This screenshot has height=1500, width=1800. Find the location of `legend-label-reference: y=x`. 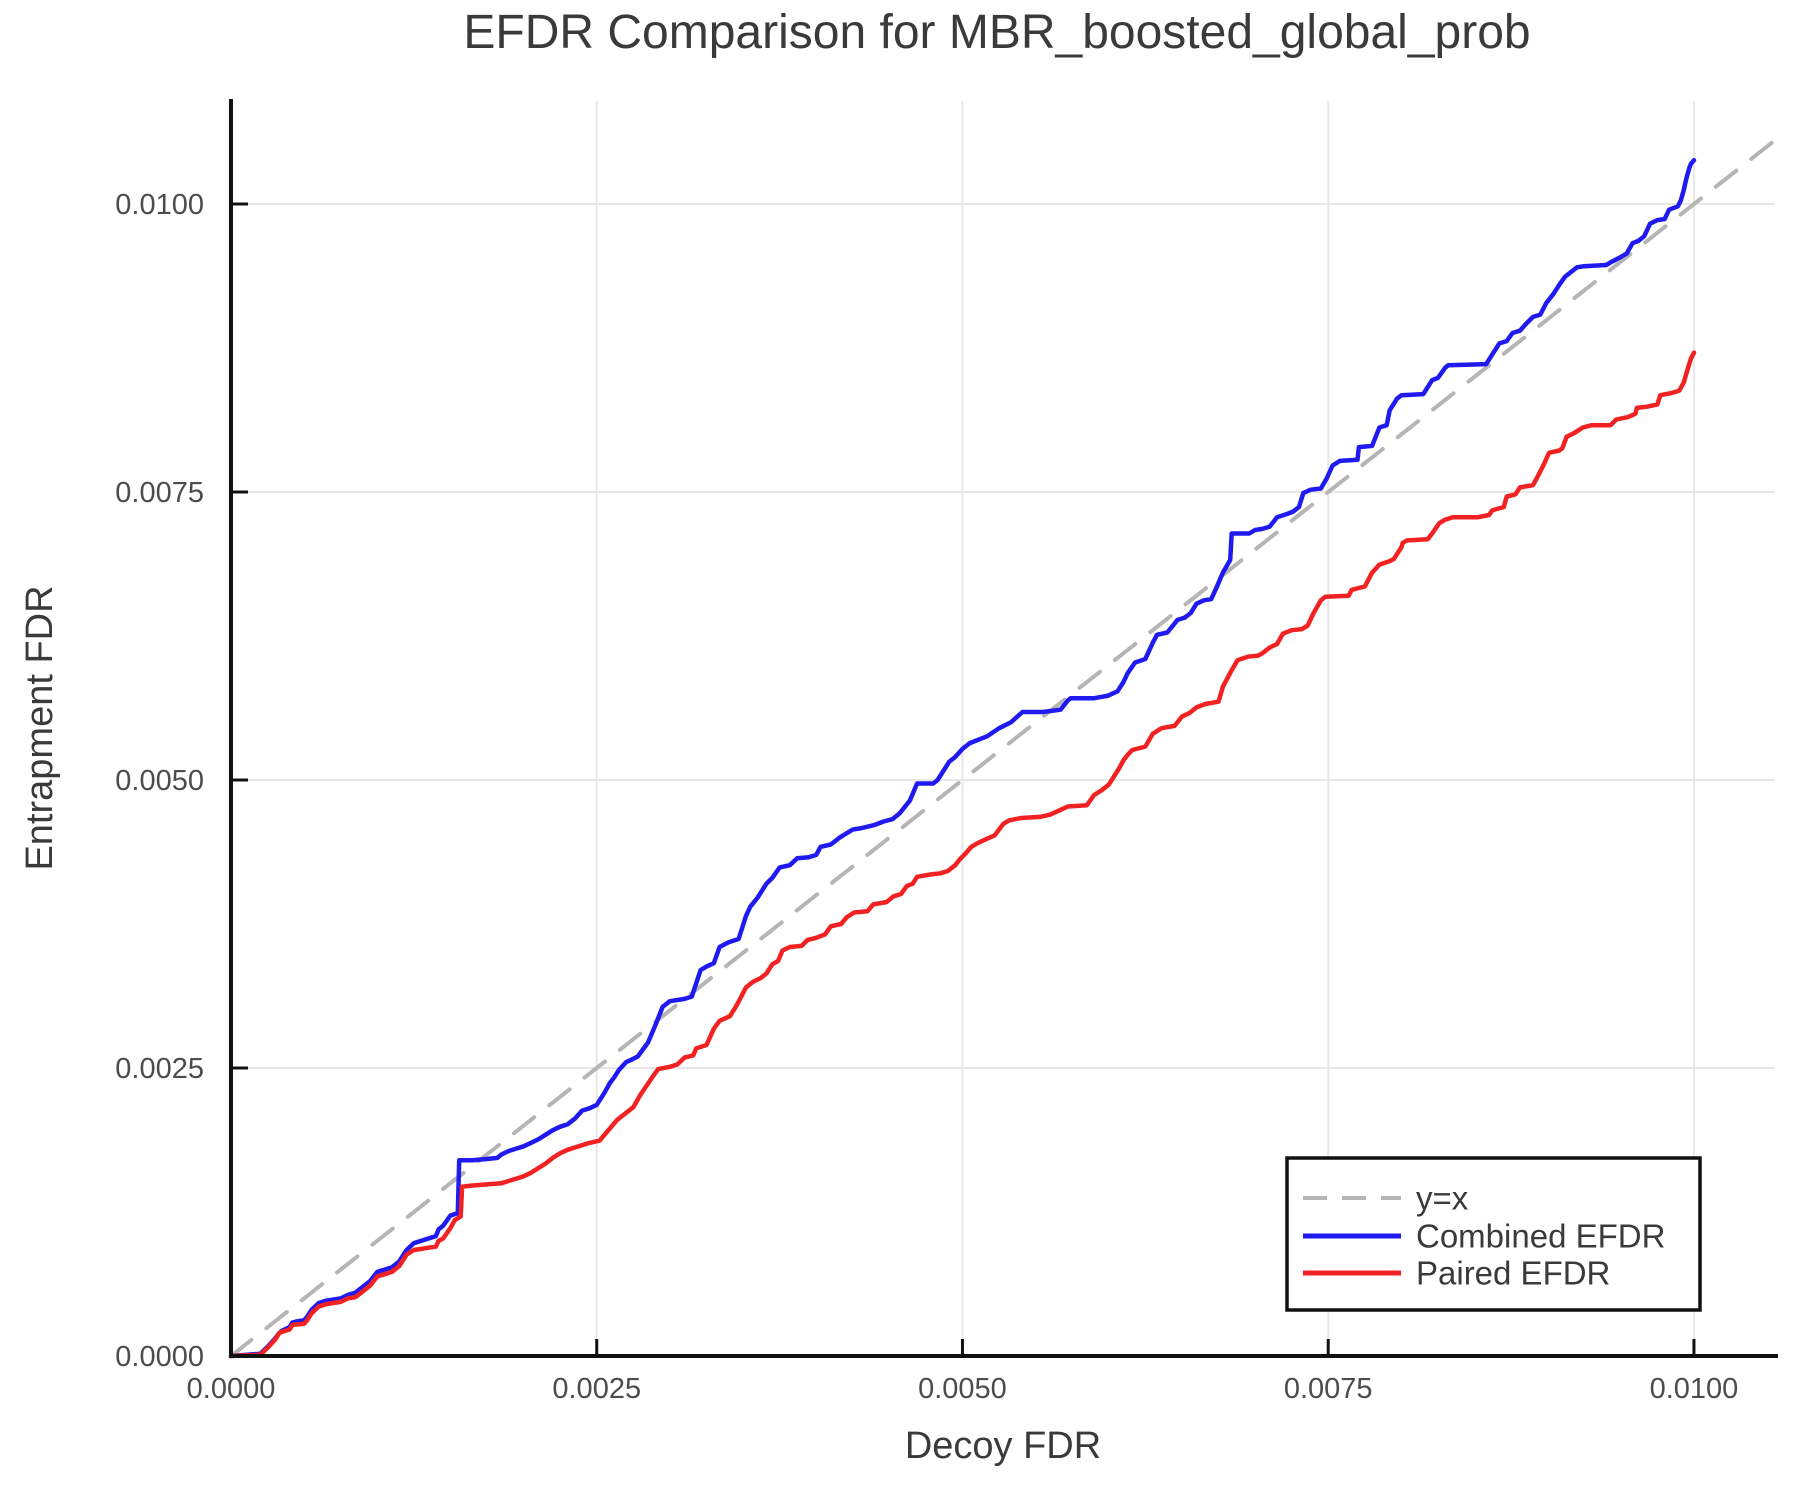

legend-label-reference: y=x is located at coordinates (1442, 1198).